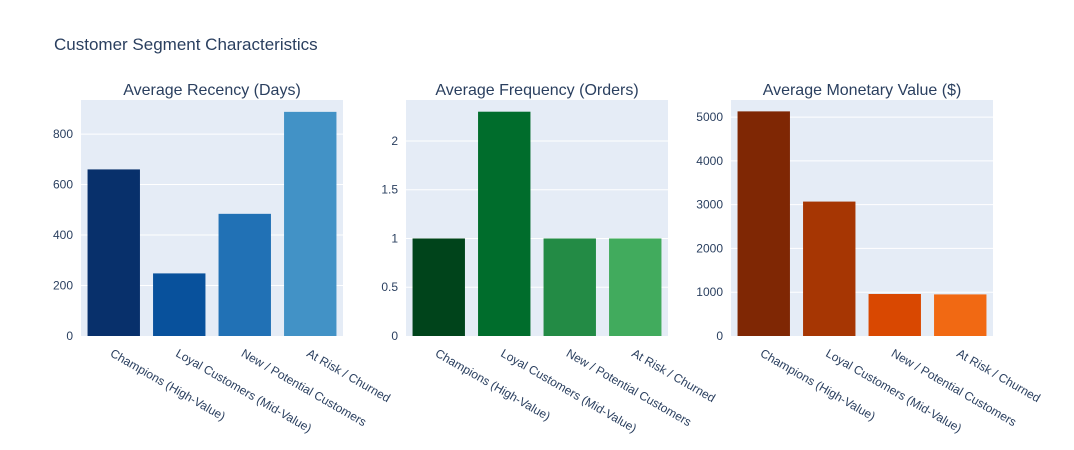 This screenshot has height=450, width=1074. Describe the element at coordinates (212, 90) in the screenshot. I see `subplot-title-recency: Average Recency (Days)` at that location.